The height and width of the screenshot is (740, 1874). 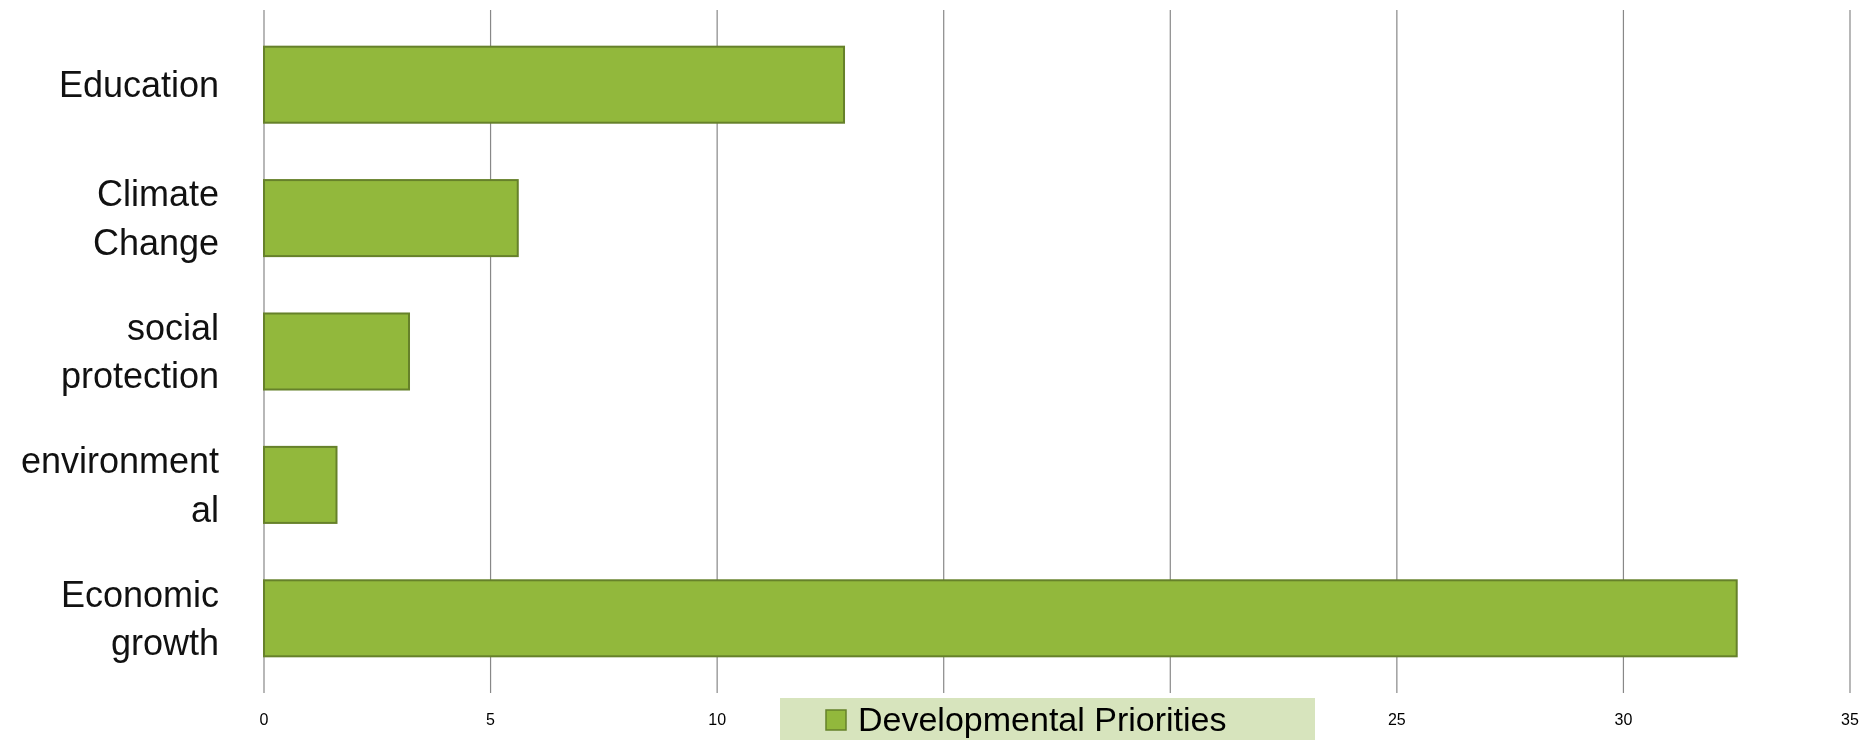 I want to click on x-tick-label: 25, so click(x=1396, y=719).